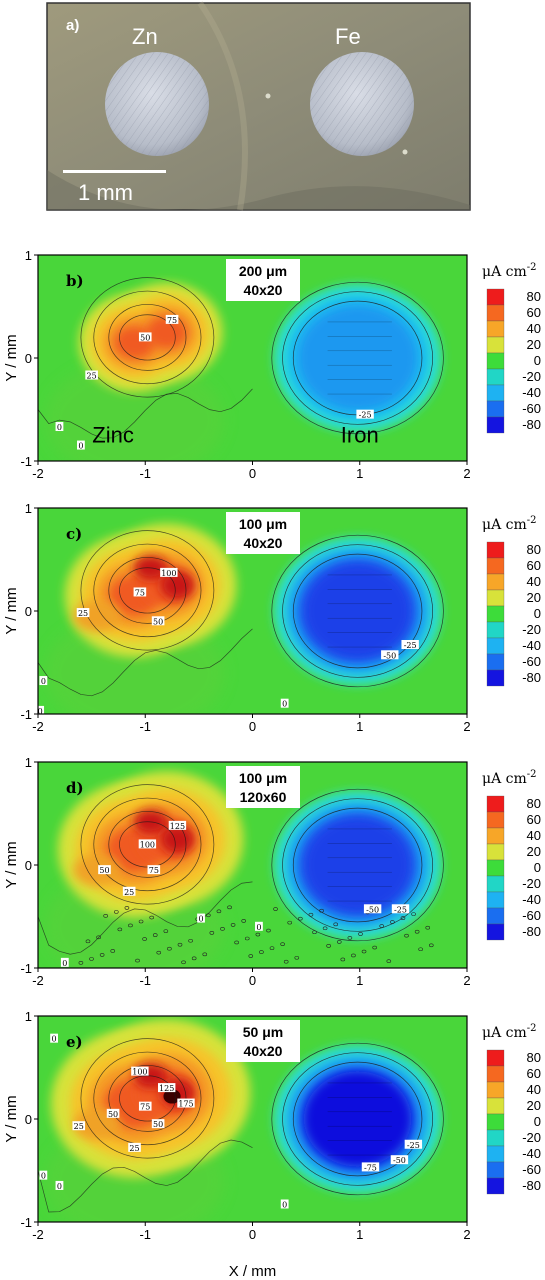 Image resolution: width=545 pixels, height=1280 pixels. What do you see at coordinates (139, 1072) in the screenshot?
I see `contour-label: 100` at bounding box center [139, 1072].